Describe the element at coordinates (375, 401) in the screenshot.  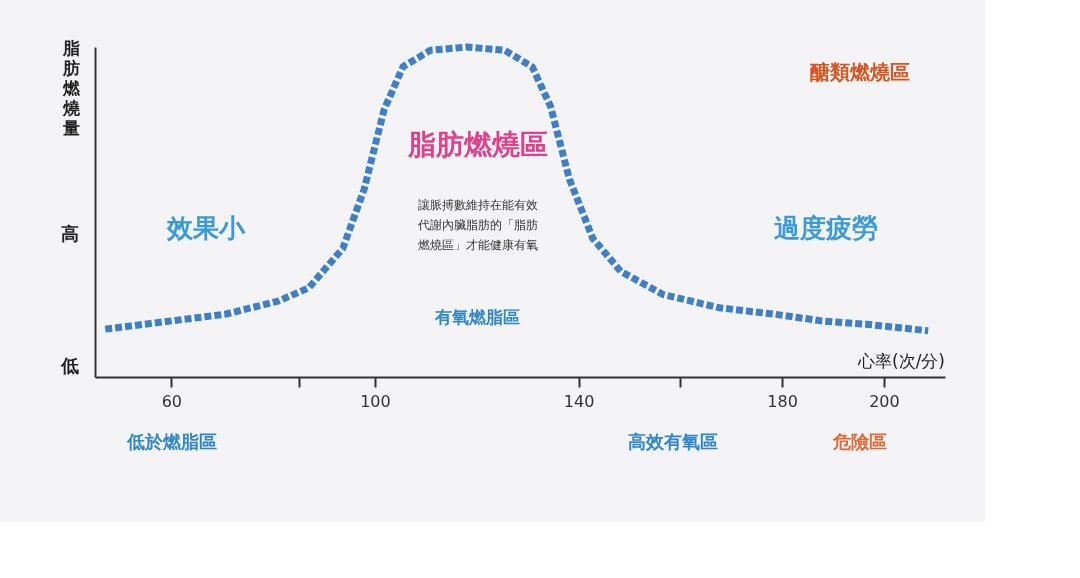
I see `x-tick-label: 100` at that location.